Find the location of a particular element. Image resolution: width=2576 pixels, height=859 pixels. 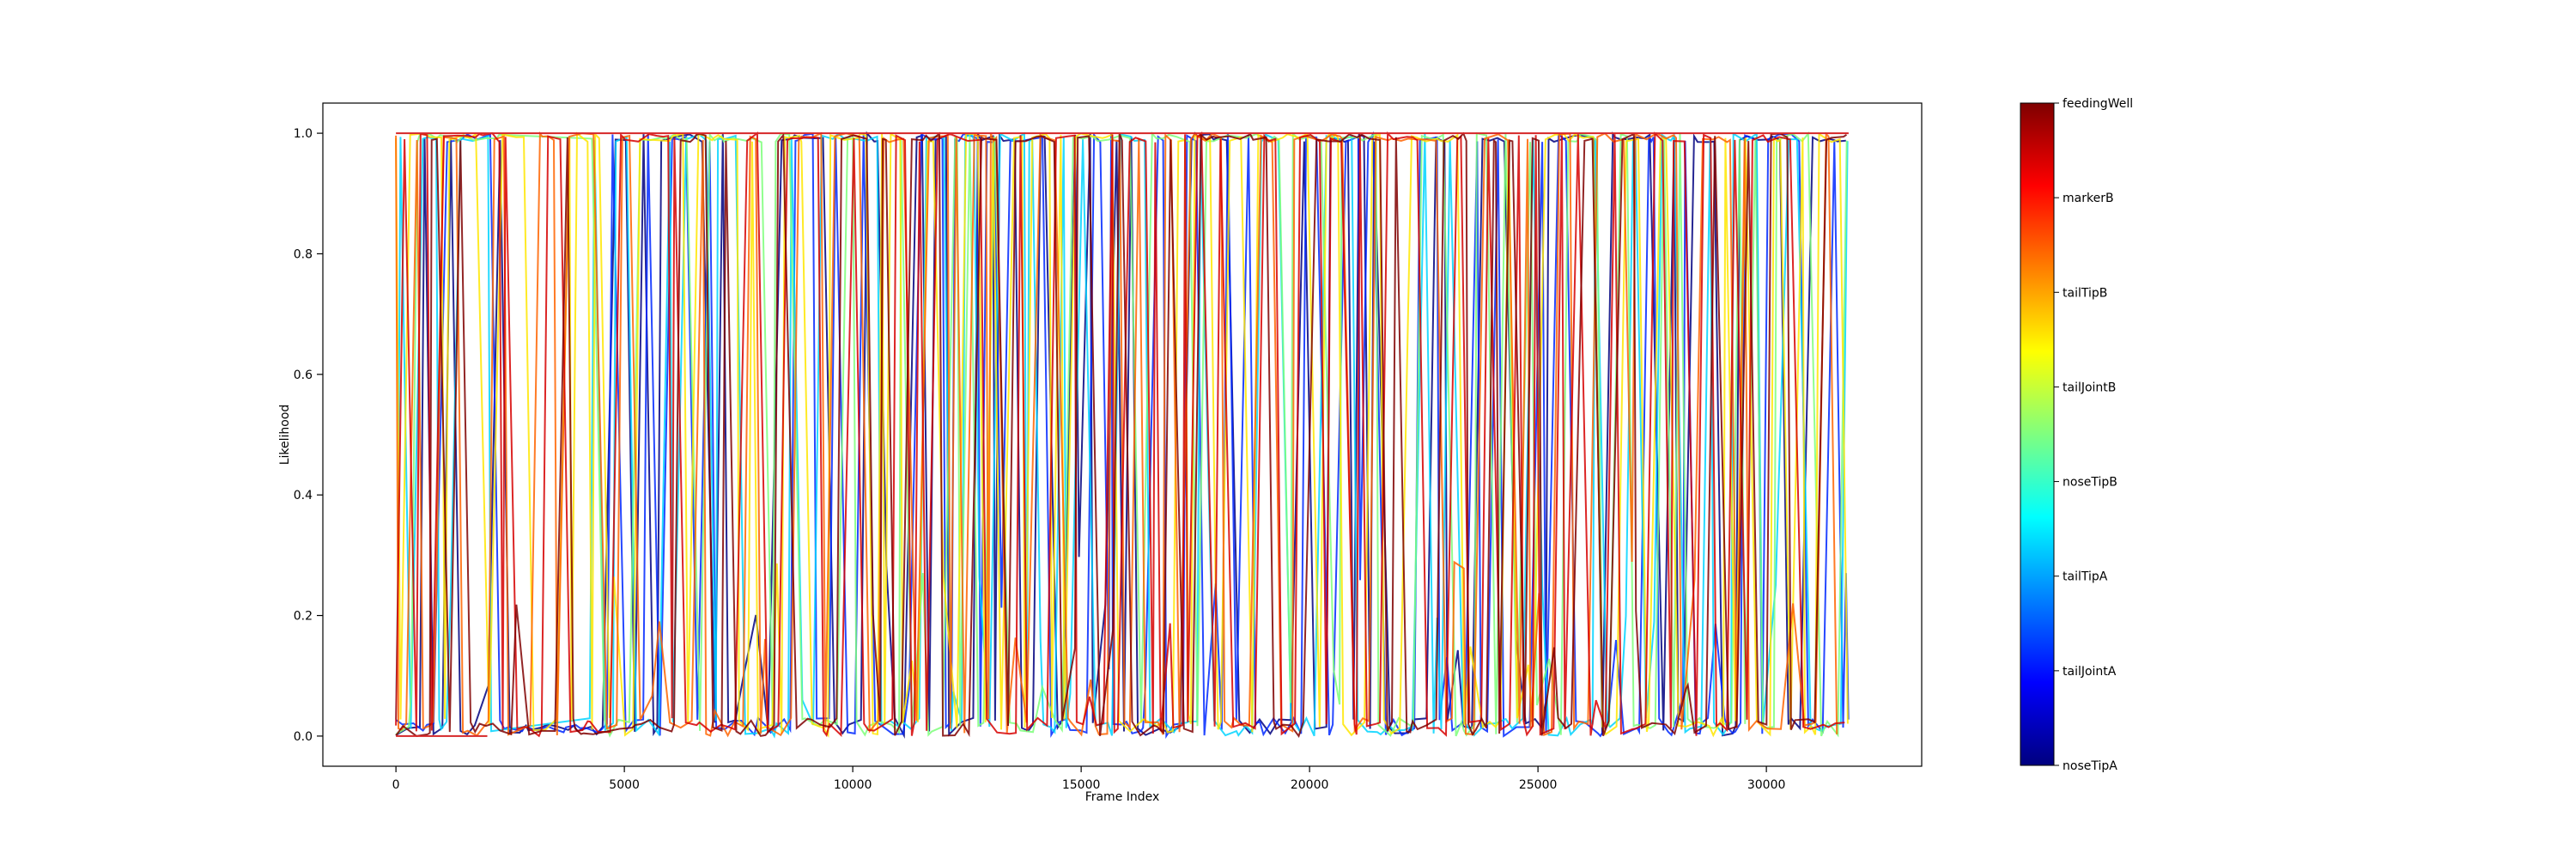

y-axis: 0.0 0.2 0.4 0.6 0.8 1.0 is located at coordinates (308, 435).